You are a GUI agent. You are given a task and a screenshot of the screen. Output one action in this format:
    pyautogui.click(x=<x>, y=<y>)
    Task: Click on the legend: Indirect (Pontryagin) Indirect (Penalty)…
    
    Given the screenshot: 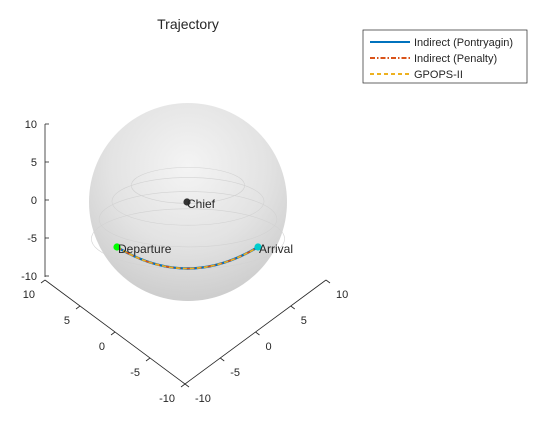 What is the action you would take?
    pyautogui.click(x=445, y=56)
    